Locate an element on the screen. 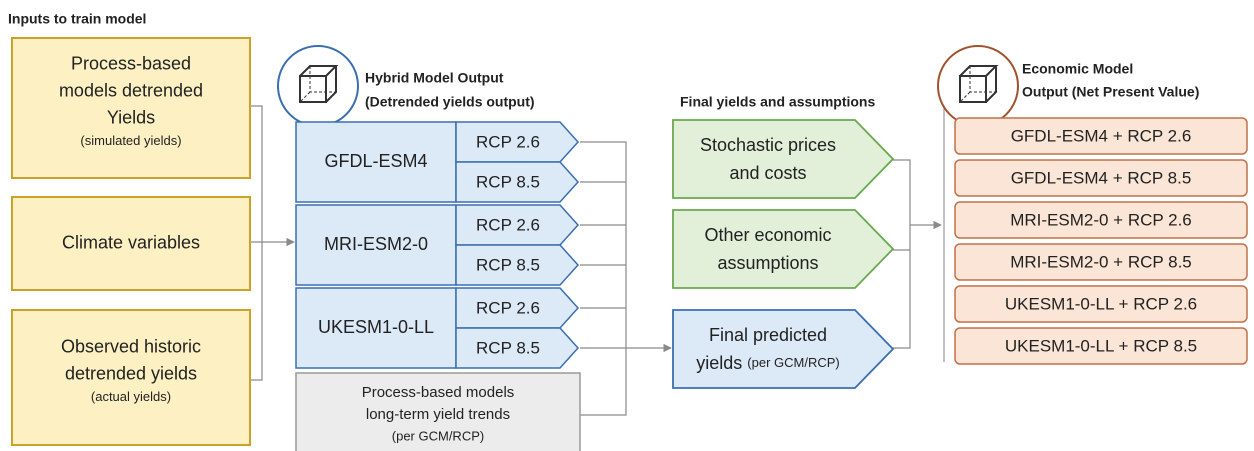 This screenshot has height=451, width=1254. final-label: yields (per GCM/RCP) is located at coordinates (768, 363).